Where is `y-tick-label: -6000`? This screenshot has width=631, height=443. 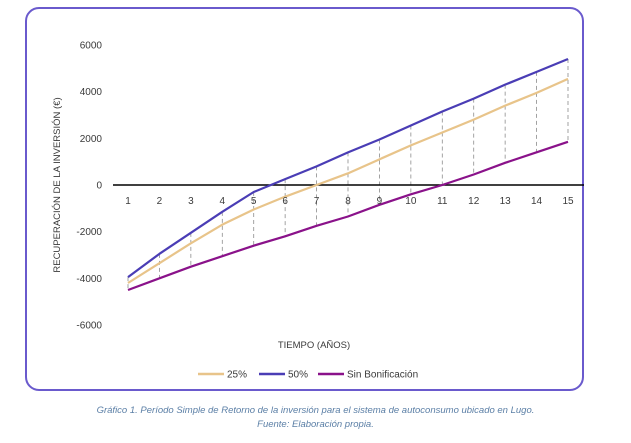
y-tick-label: -6000 is located at coordinates (89, 326).